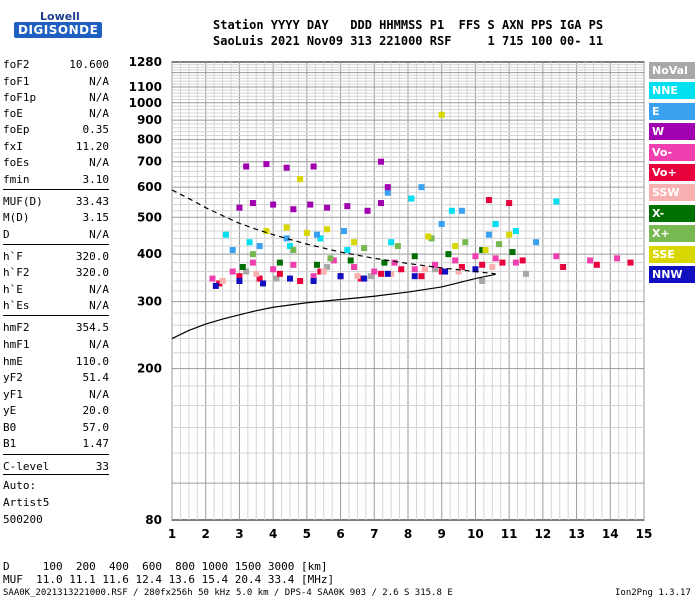  I want to click on y-tick-label: 700, so click(149, 162).